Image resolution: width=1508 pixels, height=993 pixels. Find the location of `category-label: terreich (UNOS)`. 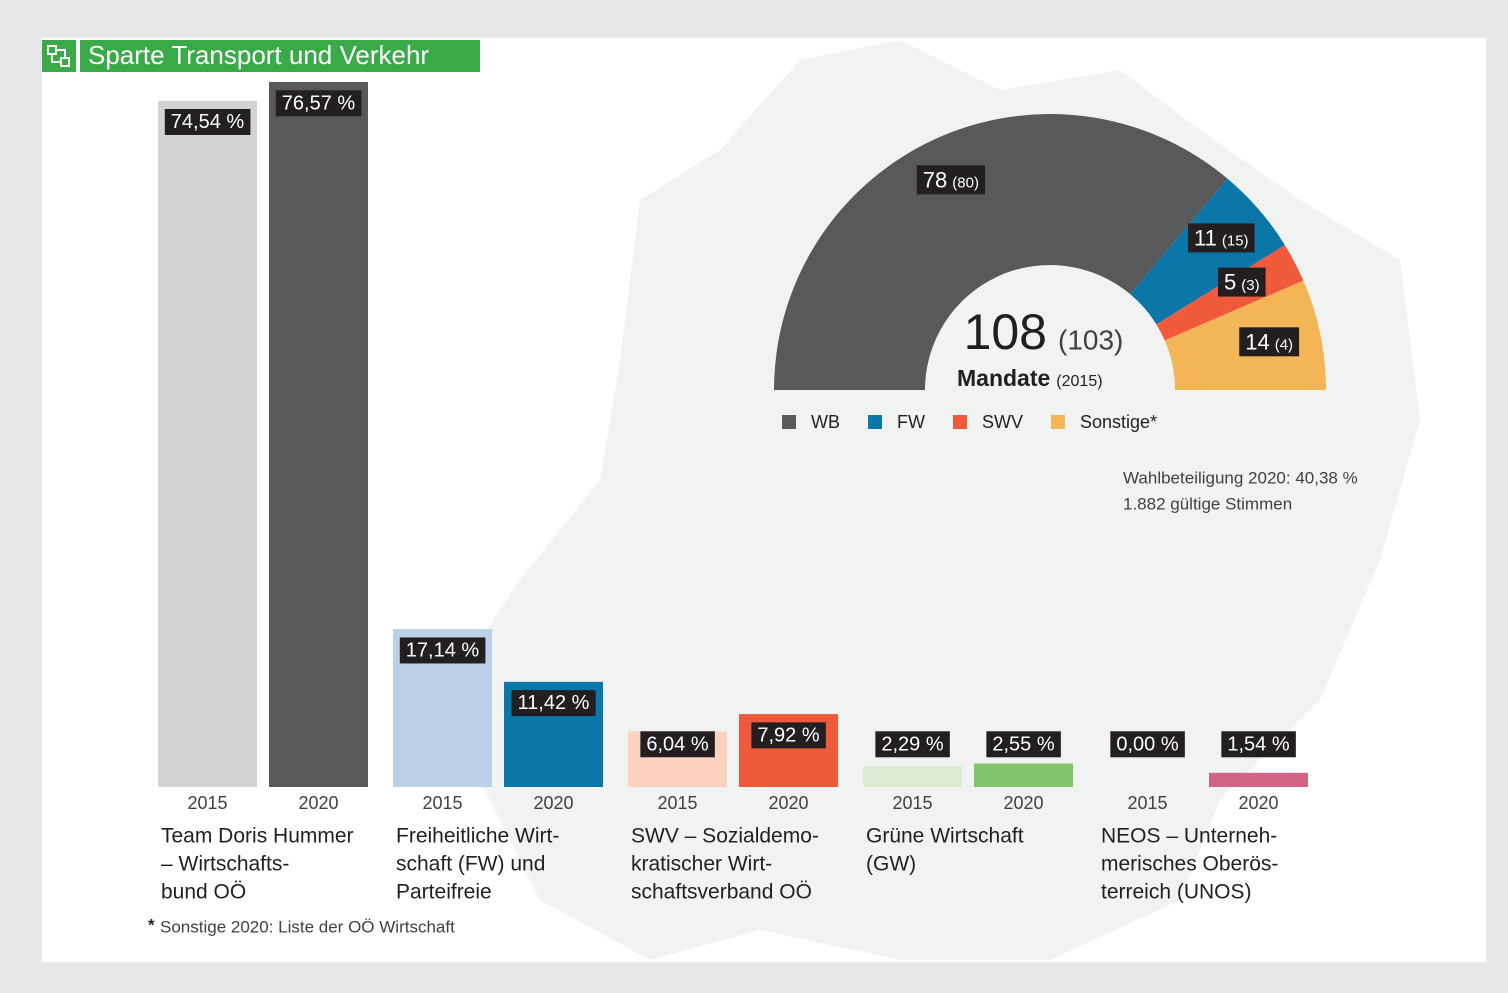

category-label: terreich (UNOS) is located at coordinates (1176, 892).